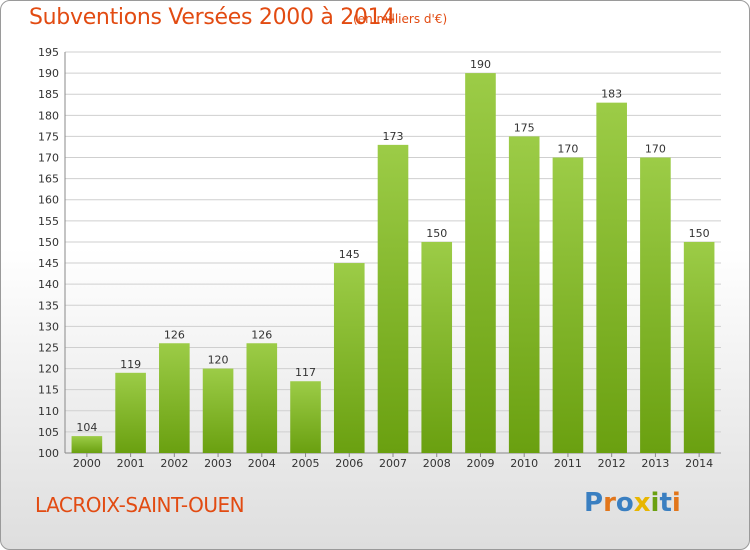 The width and height of the screenshot is (750, 550). I want to click on chart-subtitle: (en milliers d'€), so click(400, 19).